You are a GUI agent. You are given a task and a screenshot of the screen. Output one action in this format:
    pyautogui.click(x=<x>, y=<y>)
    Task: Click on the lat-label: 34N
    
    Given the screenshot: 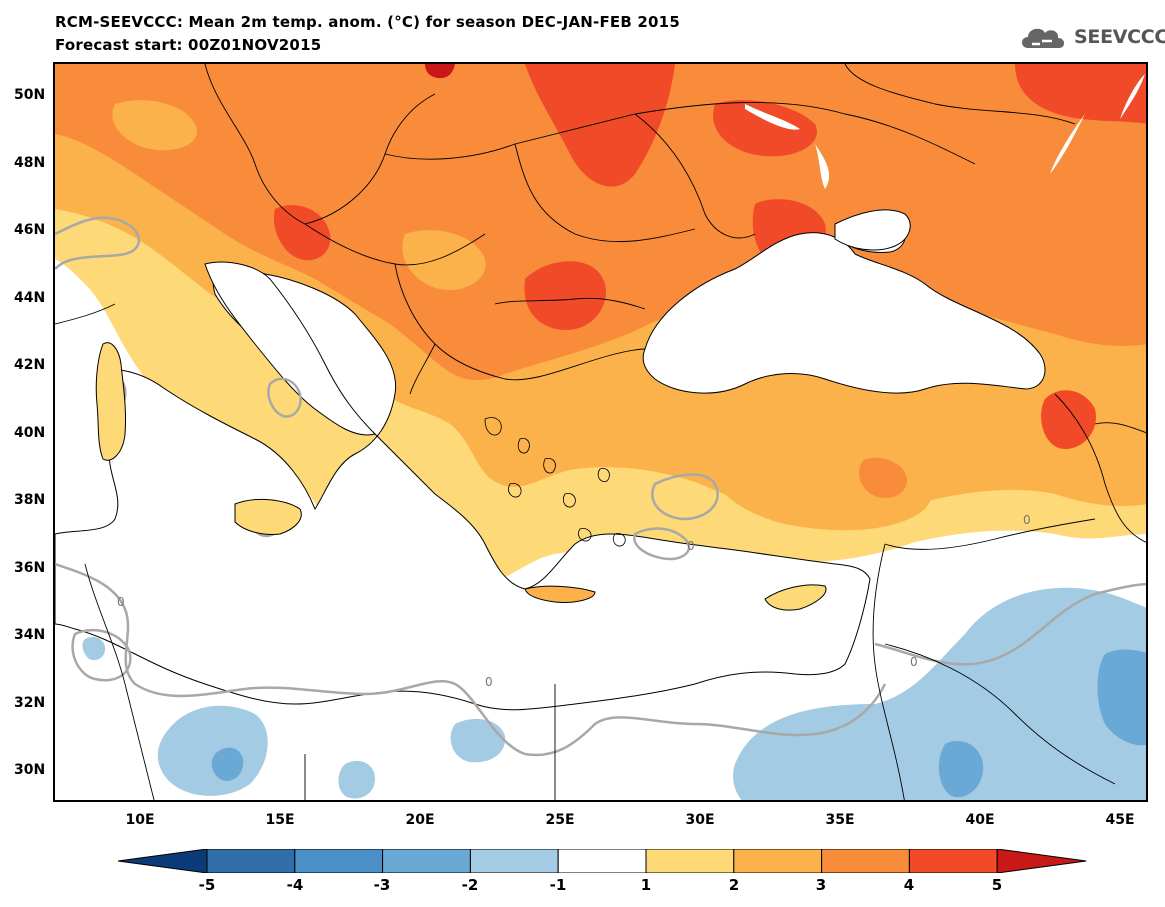 What is the action you would take?
    pyautogui.click(x=30, y=635)
    